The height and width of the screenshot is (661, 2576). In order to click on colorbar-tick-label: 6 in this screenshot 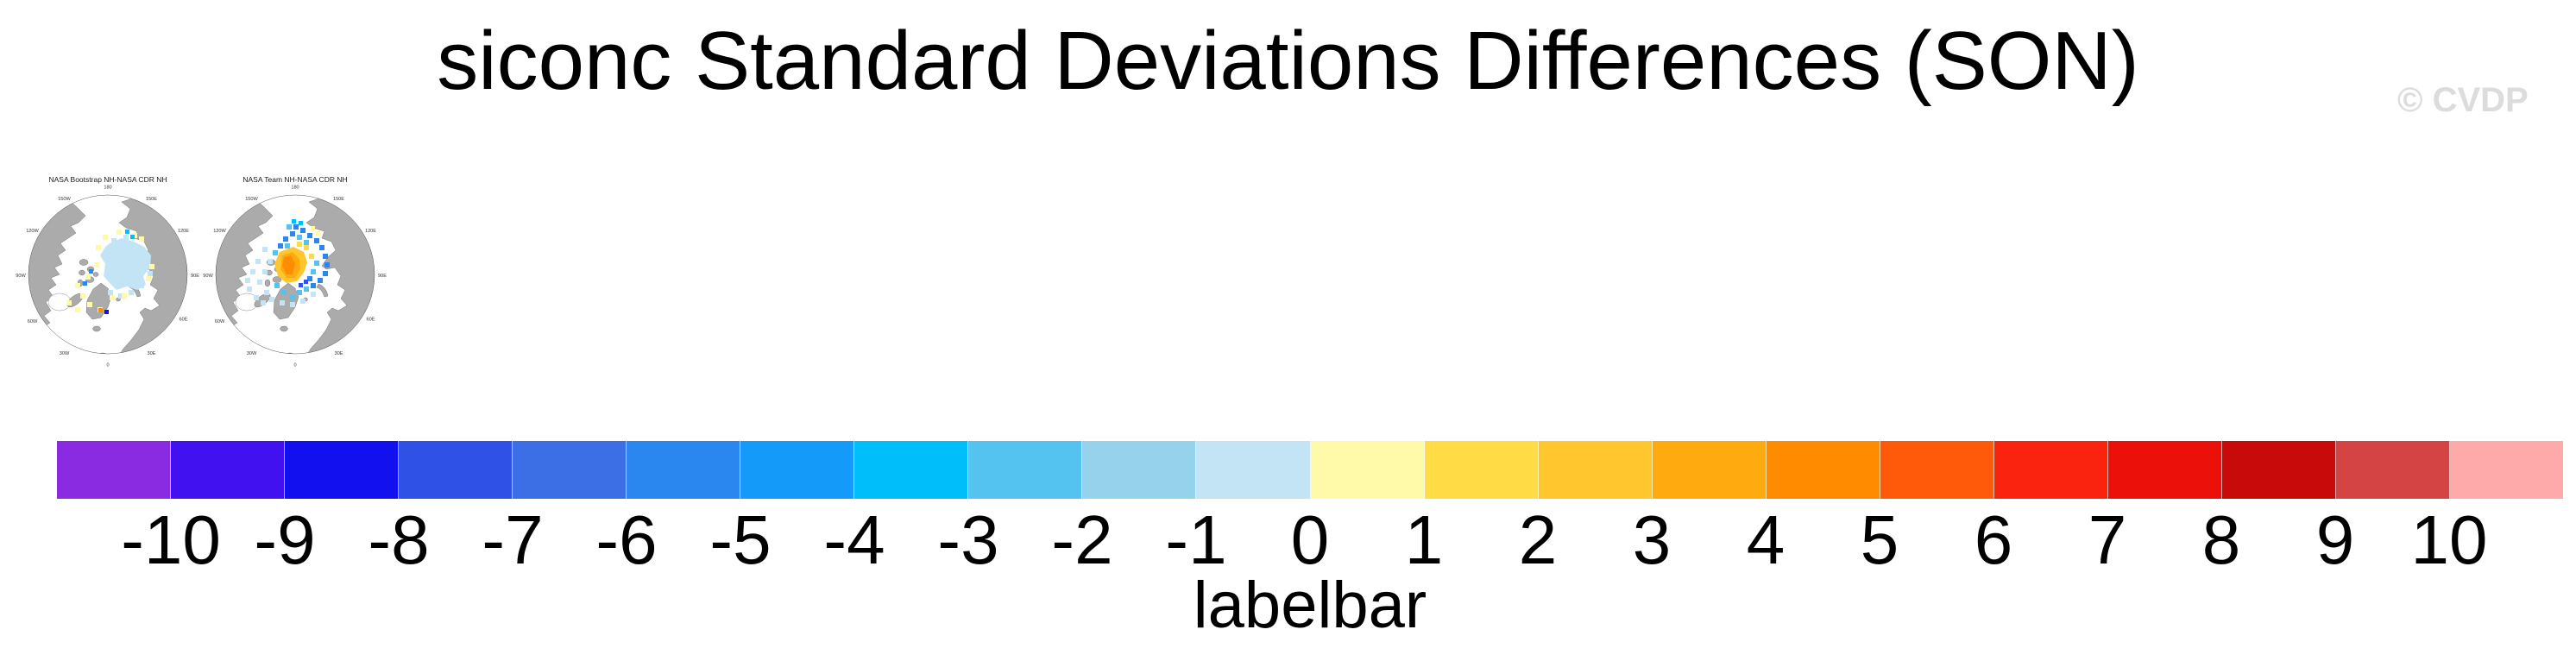, I will do `click(1994, 539)`.